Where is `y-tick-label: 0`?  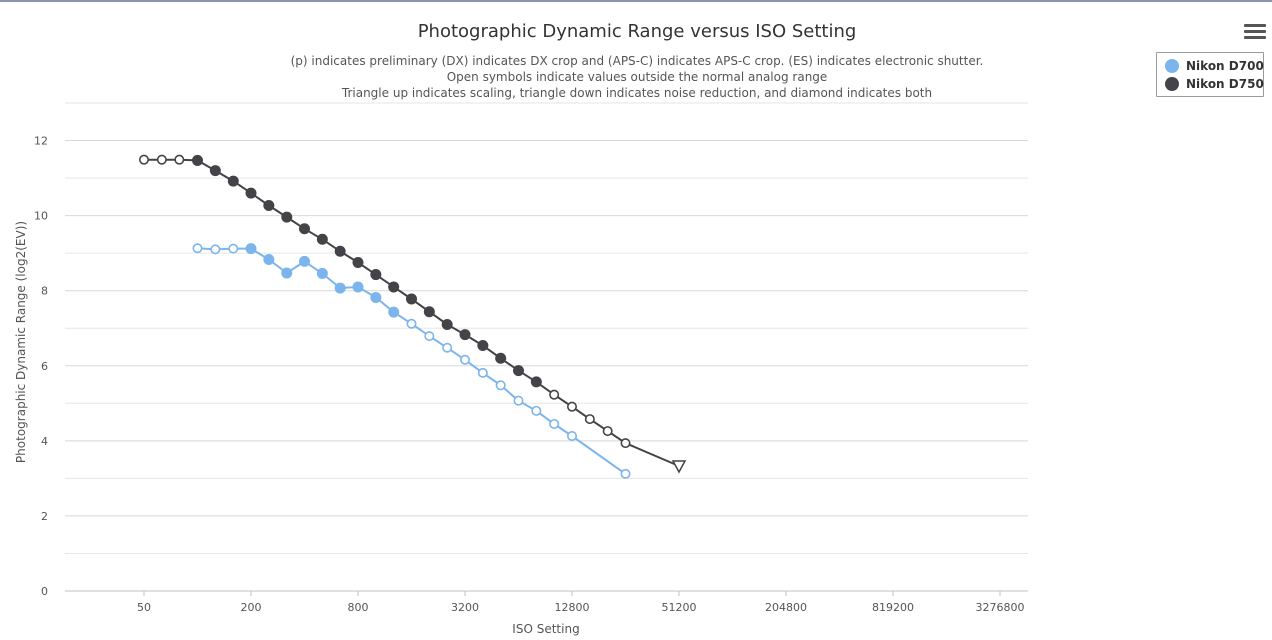
y-tick-label: 0 is located at coordinates (44, 591).